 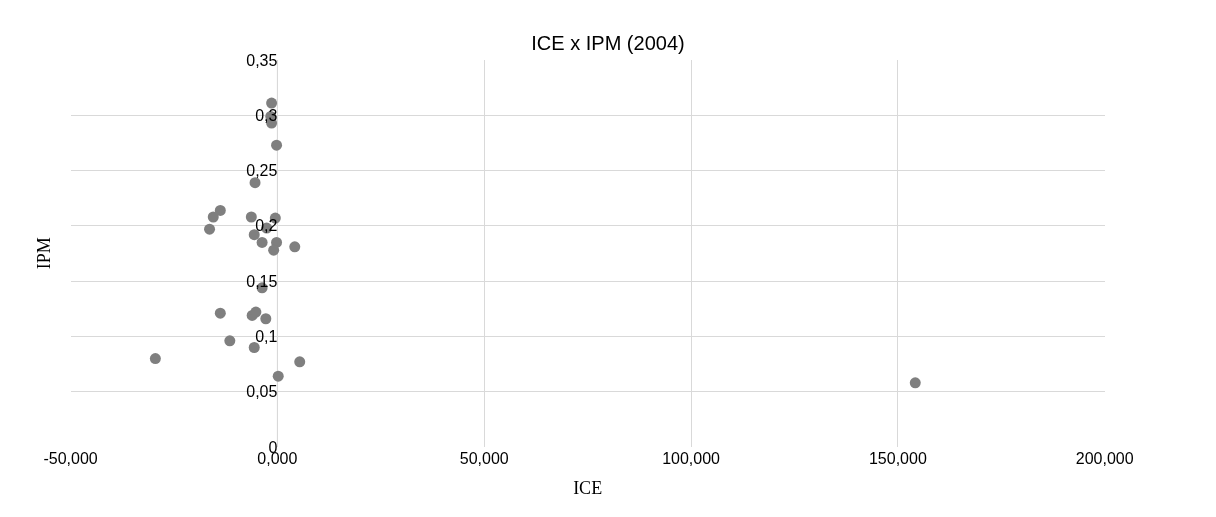 What do you see at coordinates (44, 253) in the screenshot?
I see `y-axis-title: IPM` at bounding box center [44, 253].